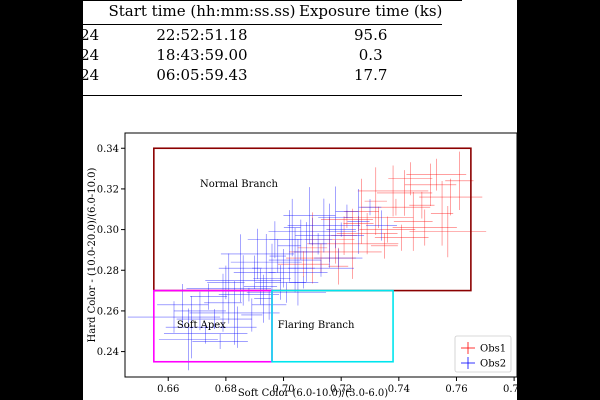 This screenshot has height=400, width=600. Describe the element at coordinates (41, 200) in the screenshot. I see `left-black-margin` at that location.